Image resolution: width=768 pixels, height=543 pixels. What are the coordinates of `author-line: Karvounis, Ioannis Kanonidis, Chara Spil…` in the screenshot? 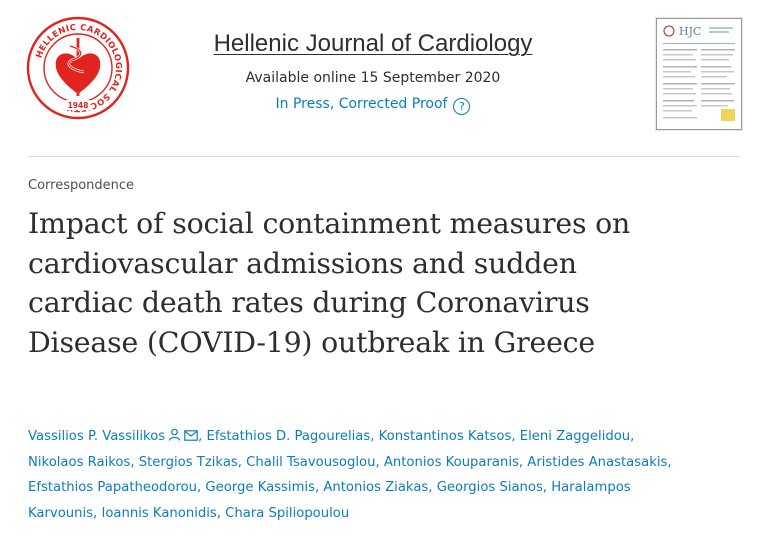 It's located at (189, 513).